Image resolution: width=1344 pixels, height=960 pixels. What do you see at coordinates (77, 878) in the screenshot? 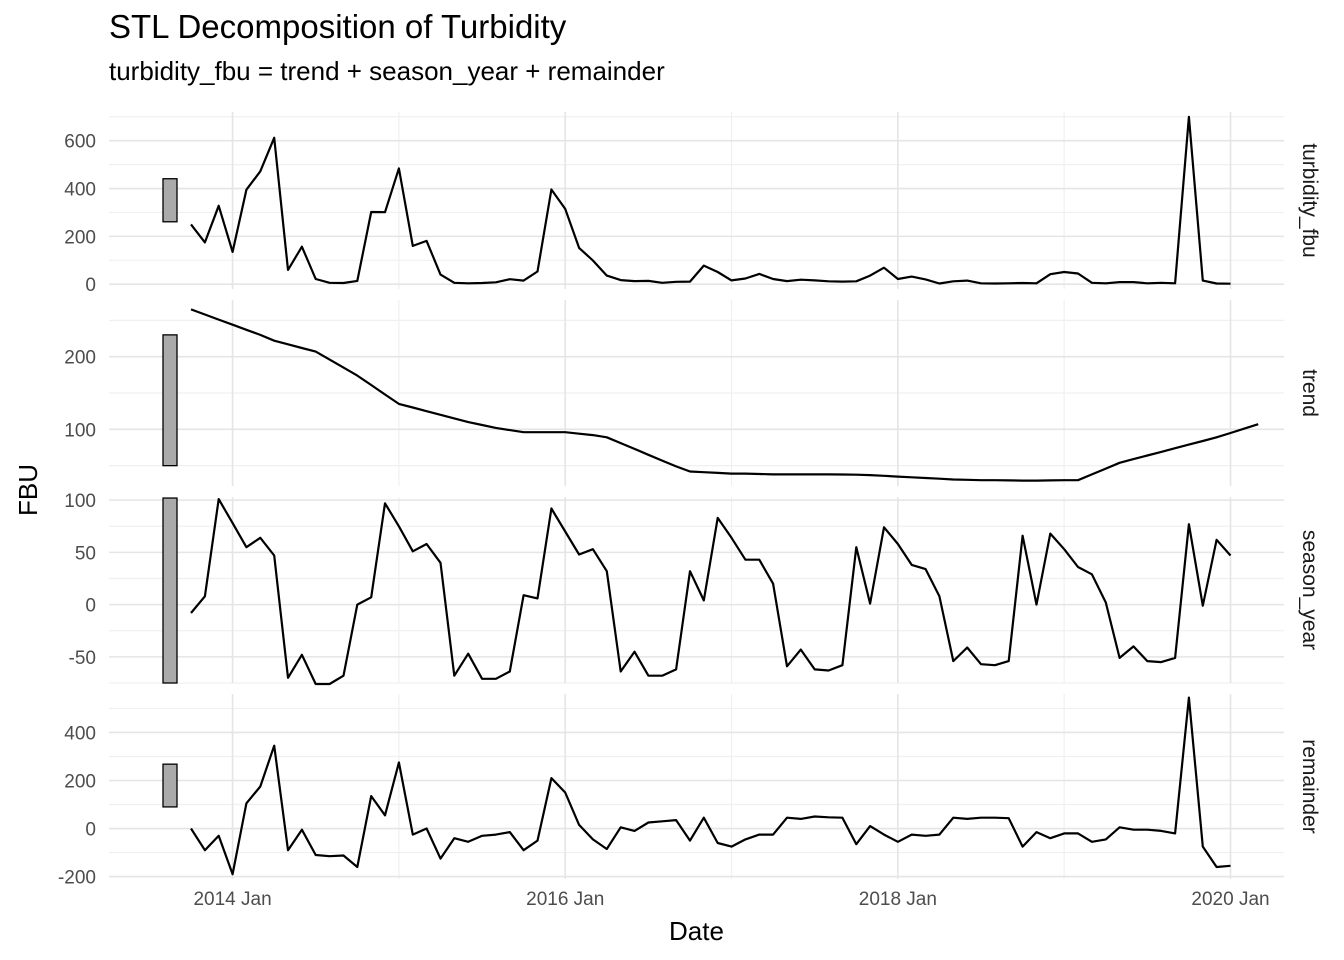
I see `y-tick-label: -200` at bounding box center [77, 878].